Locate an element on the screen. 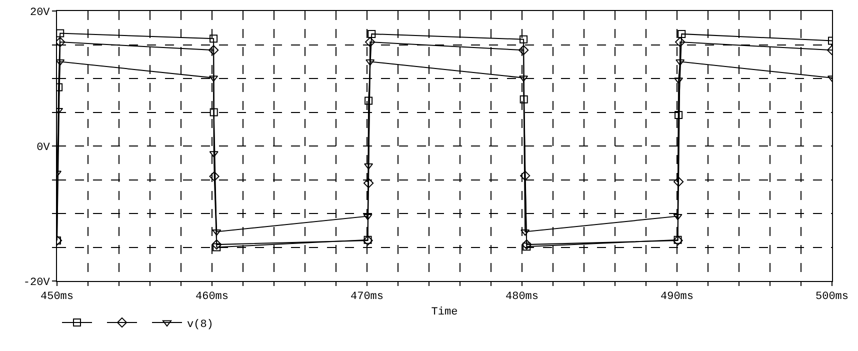 The width and height of the screenshot is (858, 351). x-tick-label: 500ms is located at coordinates (832, 297).